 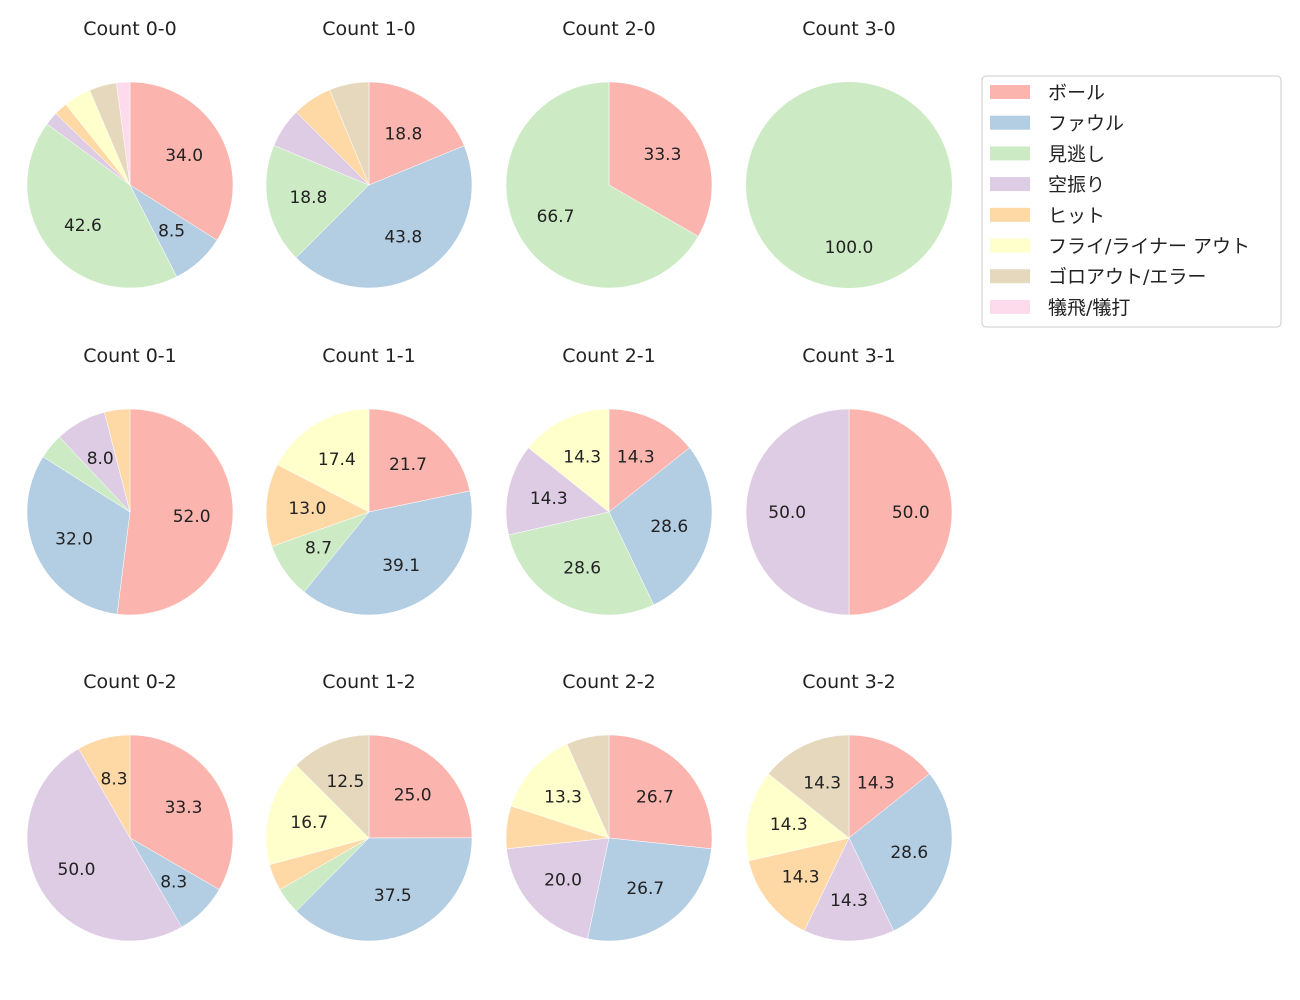 What do you see at coordinates (563, 798) in the screenshot?
I see `slice-label: 13.3` at bounding box center [563, 798].